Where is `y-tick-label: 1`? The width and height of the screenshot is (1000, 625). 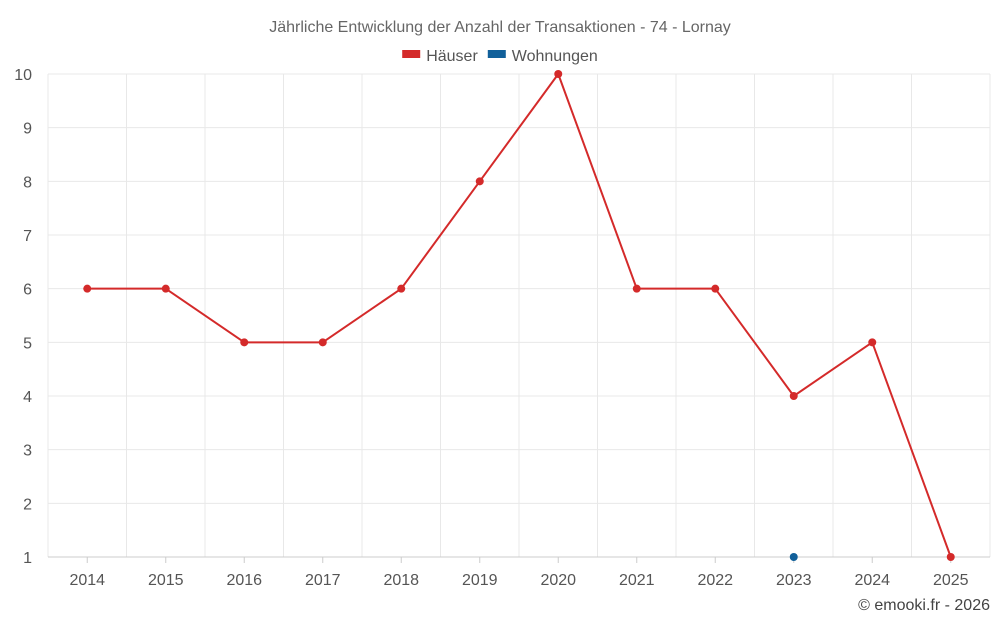
y-tick-label: 1 is located at coordinates (27, 558).